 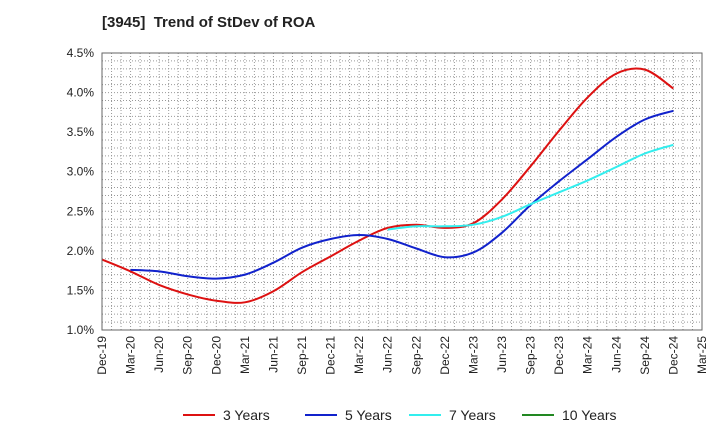 I want to click on y-tick-label: 4.0%, so click(x=81, y=93).